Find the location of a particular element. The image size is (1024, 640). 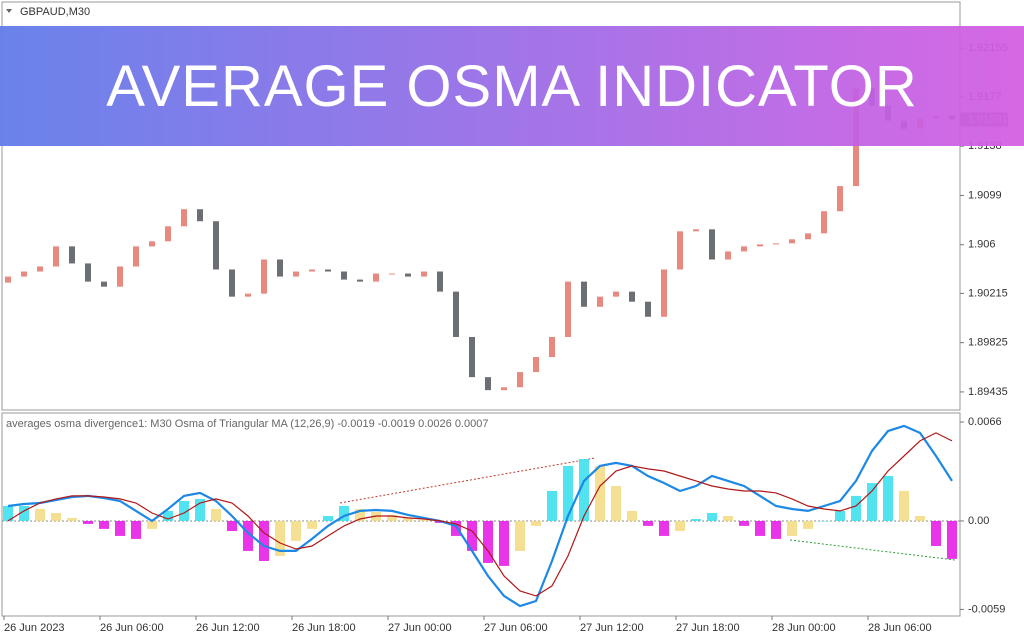

x-tick-label: 27 Jun 18:00 is located at coordinates (708, 628).